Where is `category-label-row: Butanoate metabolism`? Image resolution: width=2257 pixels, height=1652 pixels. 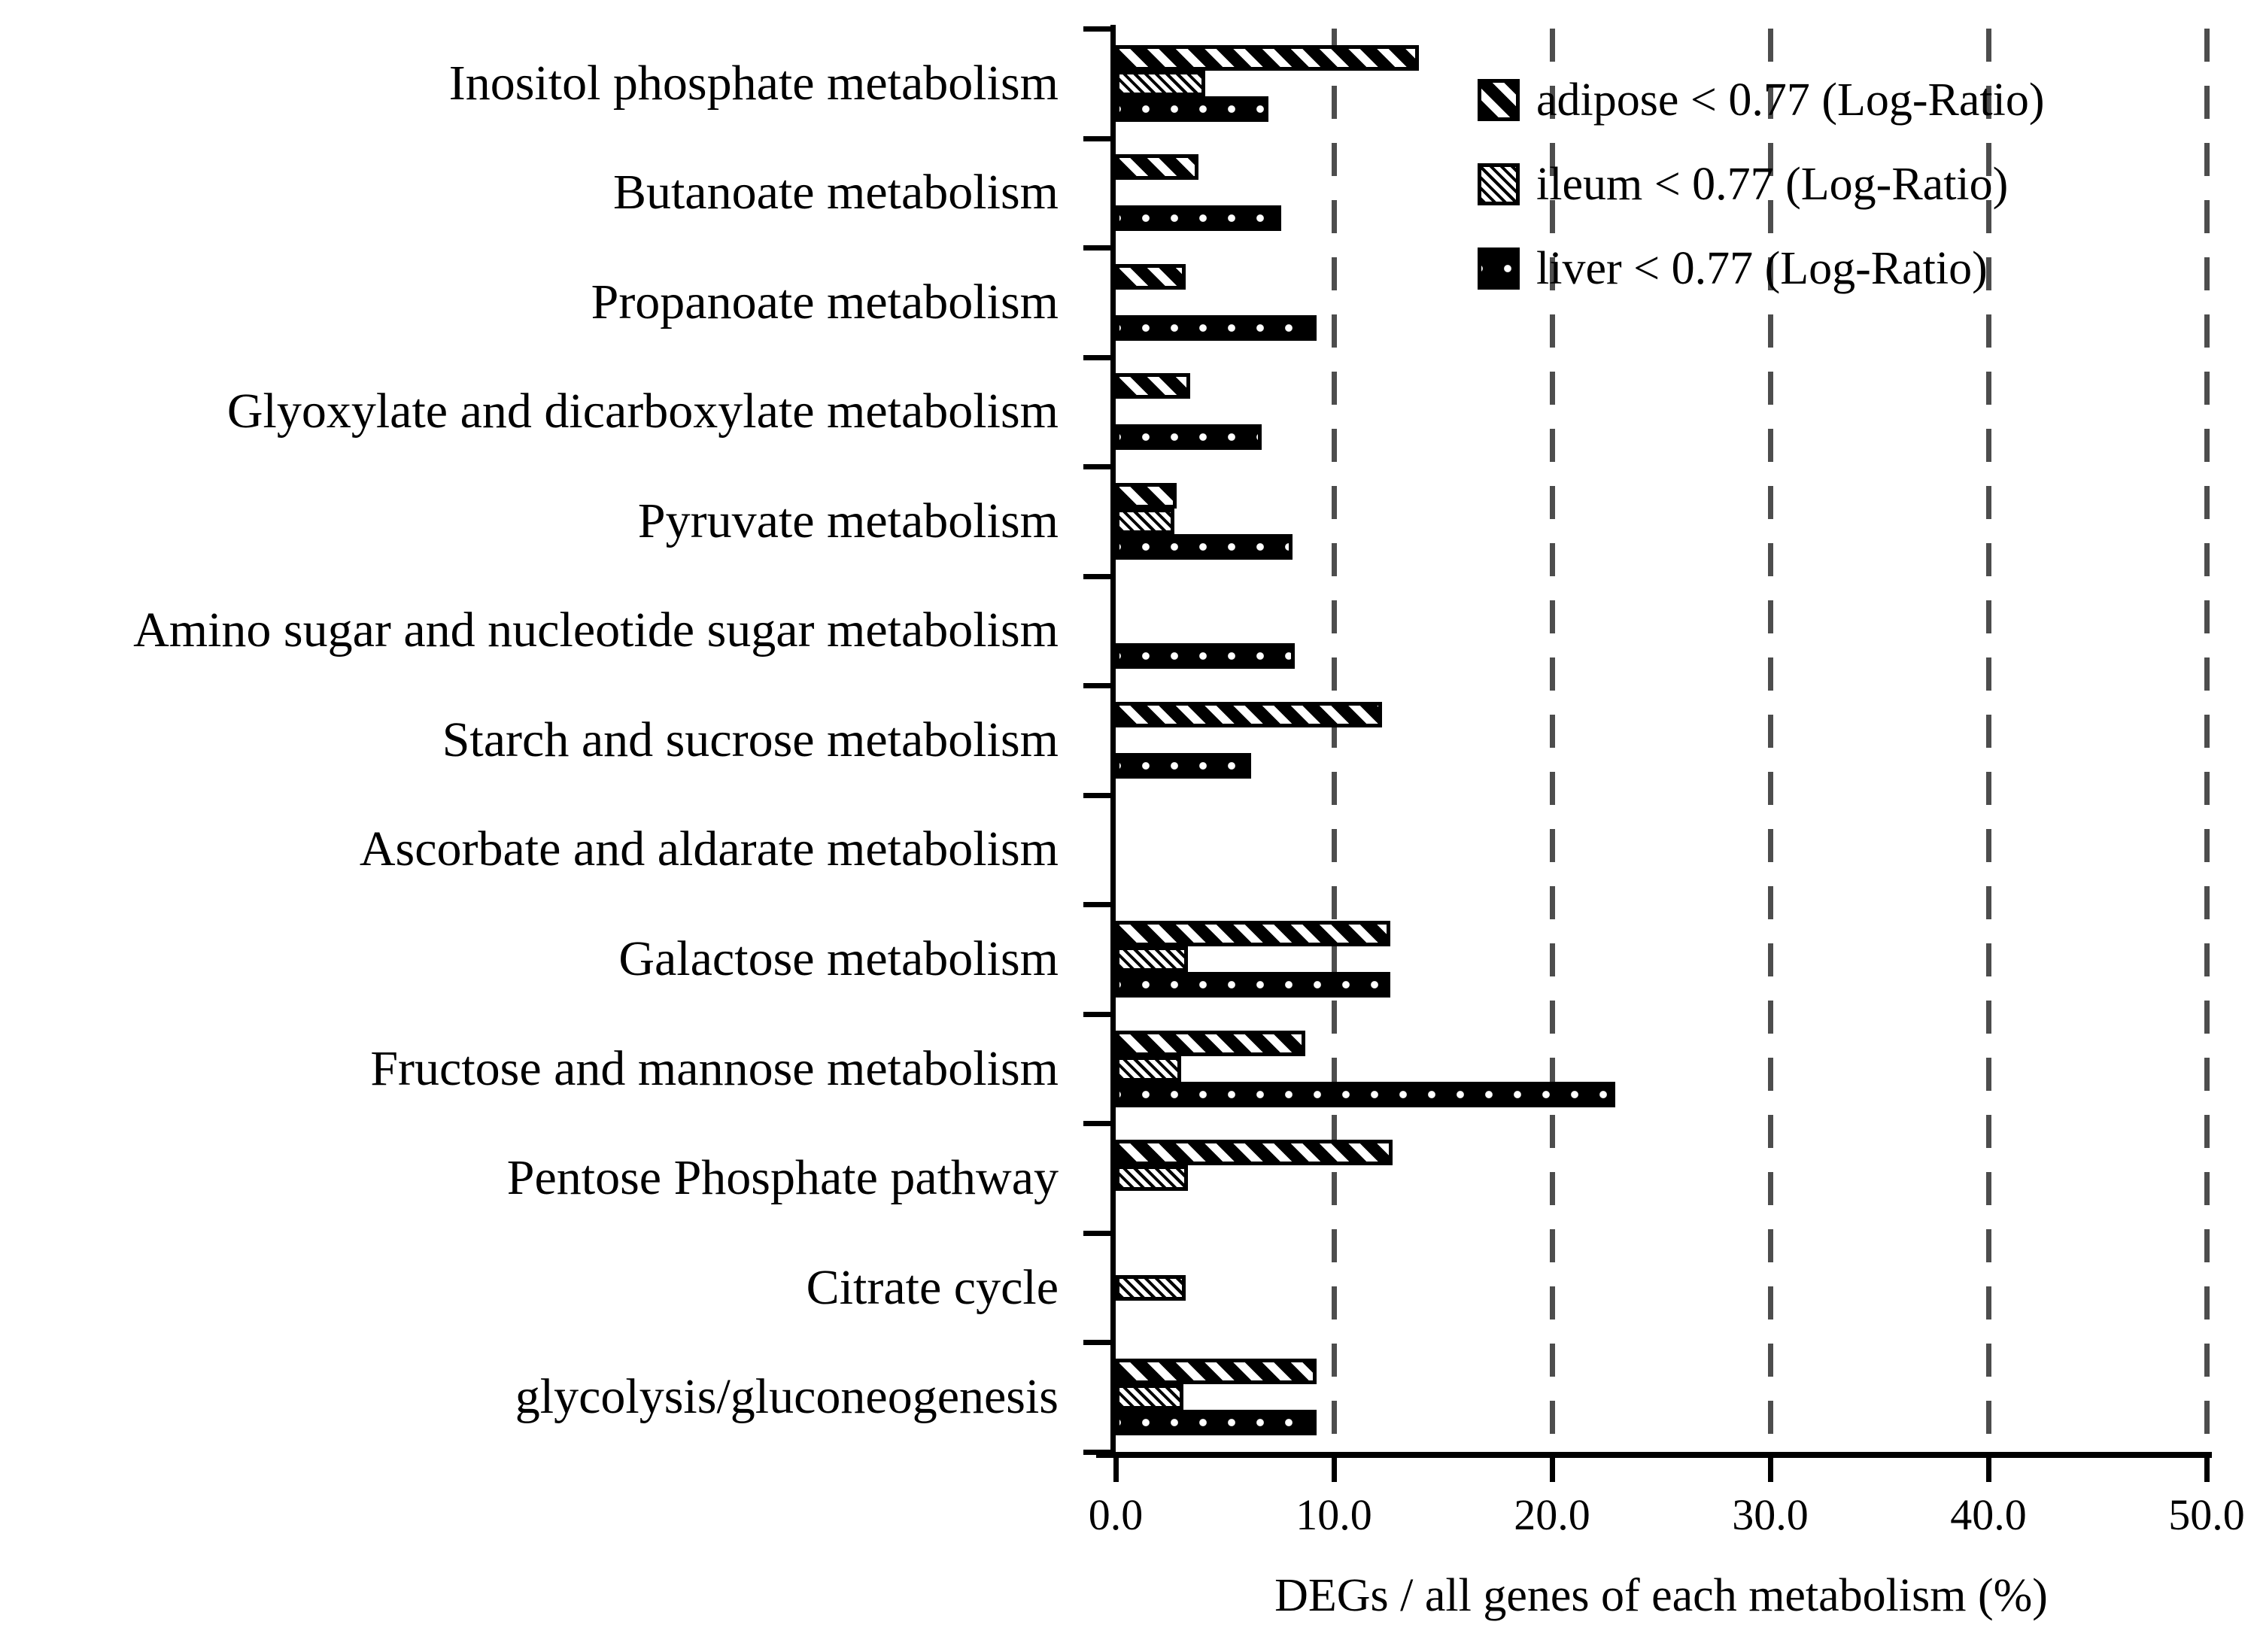
category-label-row: Butanoate metabolism is located at coordinates (542, 193).